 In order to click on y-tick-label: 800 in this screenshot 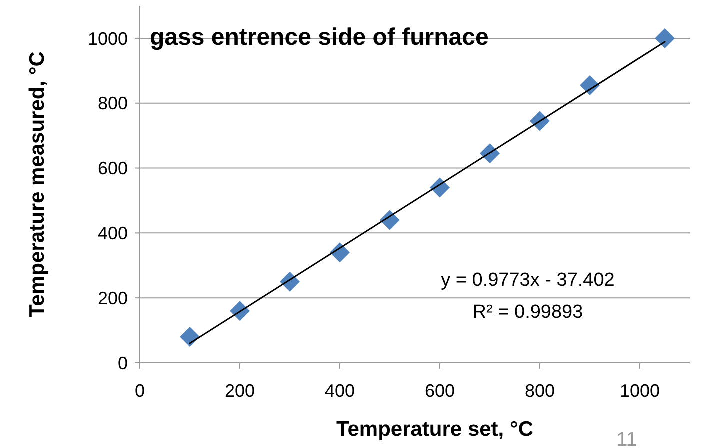, I will do `click(113, 104)`.